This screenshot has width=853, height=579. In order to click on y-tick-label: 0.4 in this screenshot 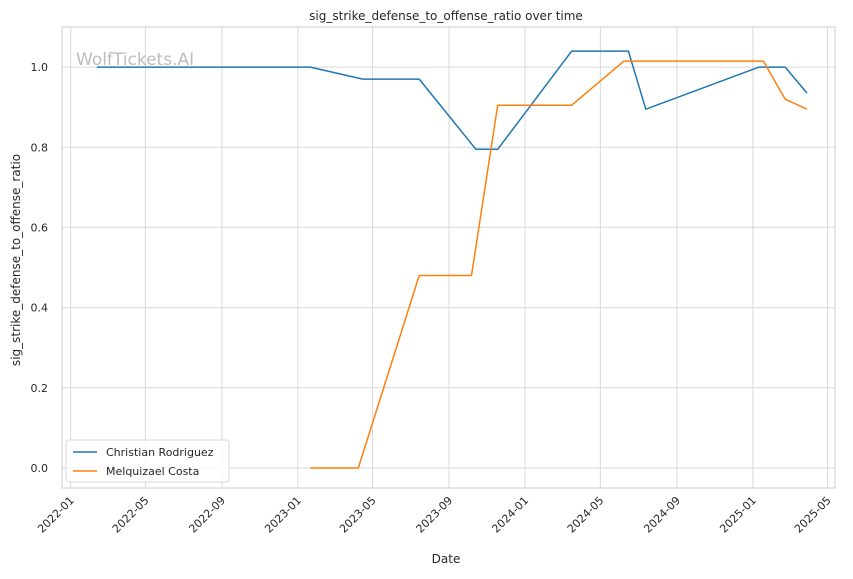, I will do `click(40, 308)`.